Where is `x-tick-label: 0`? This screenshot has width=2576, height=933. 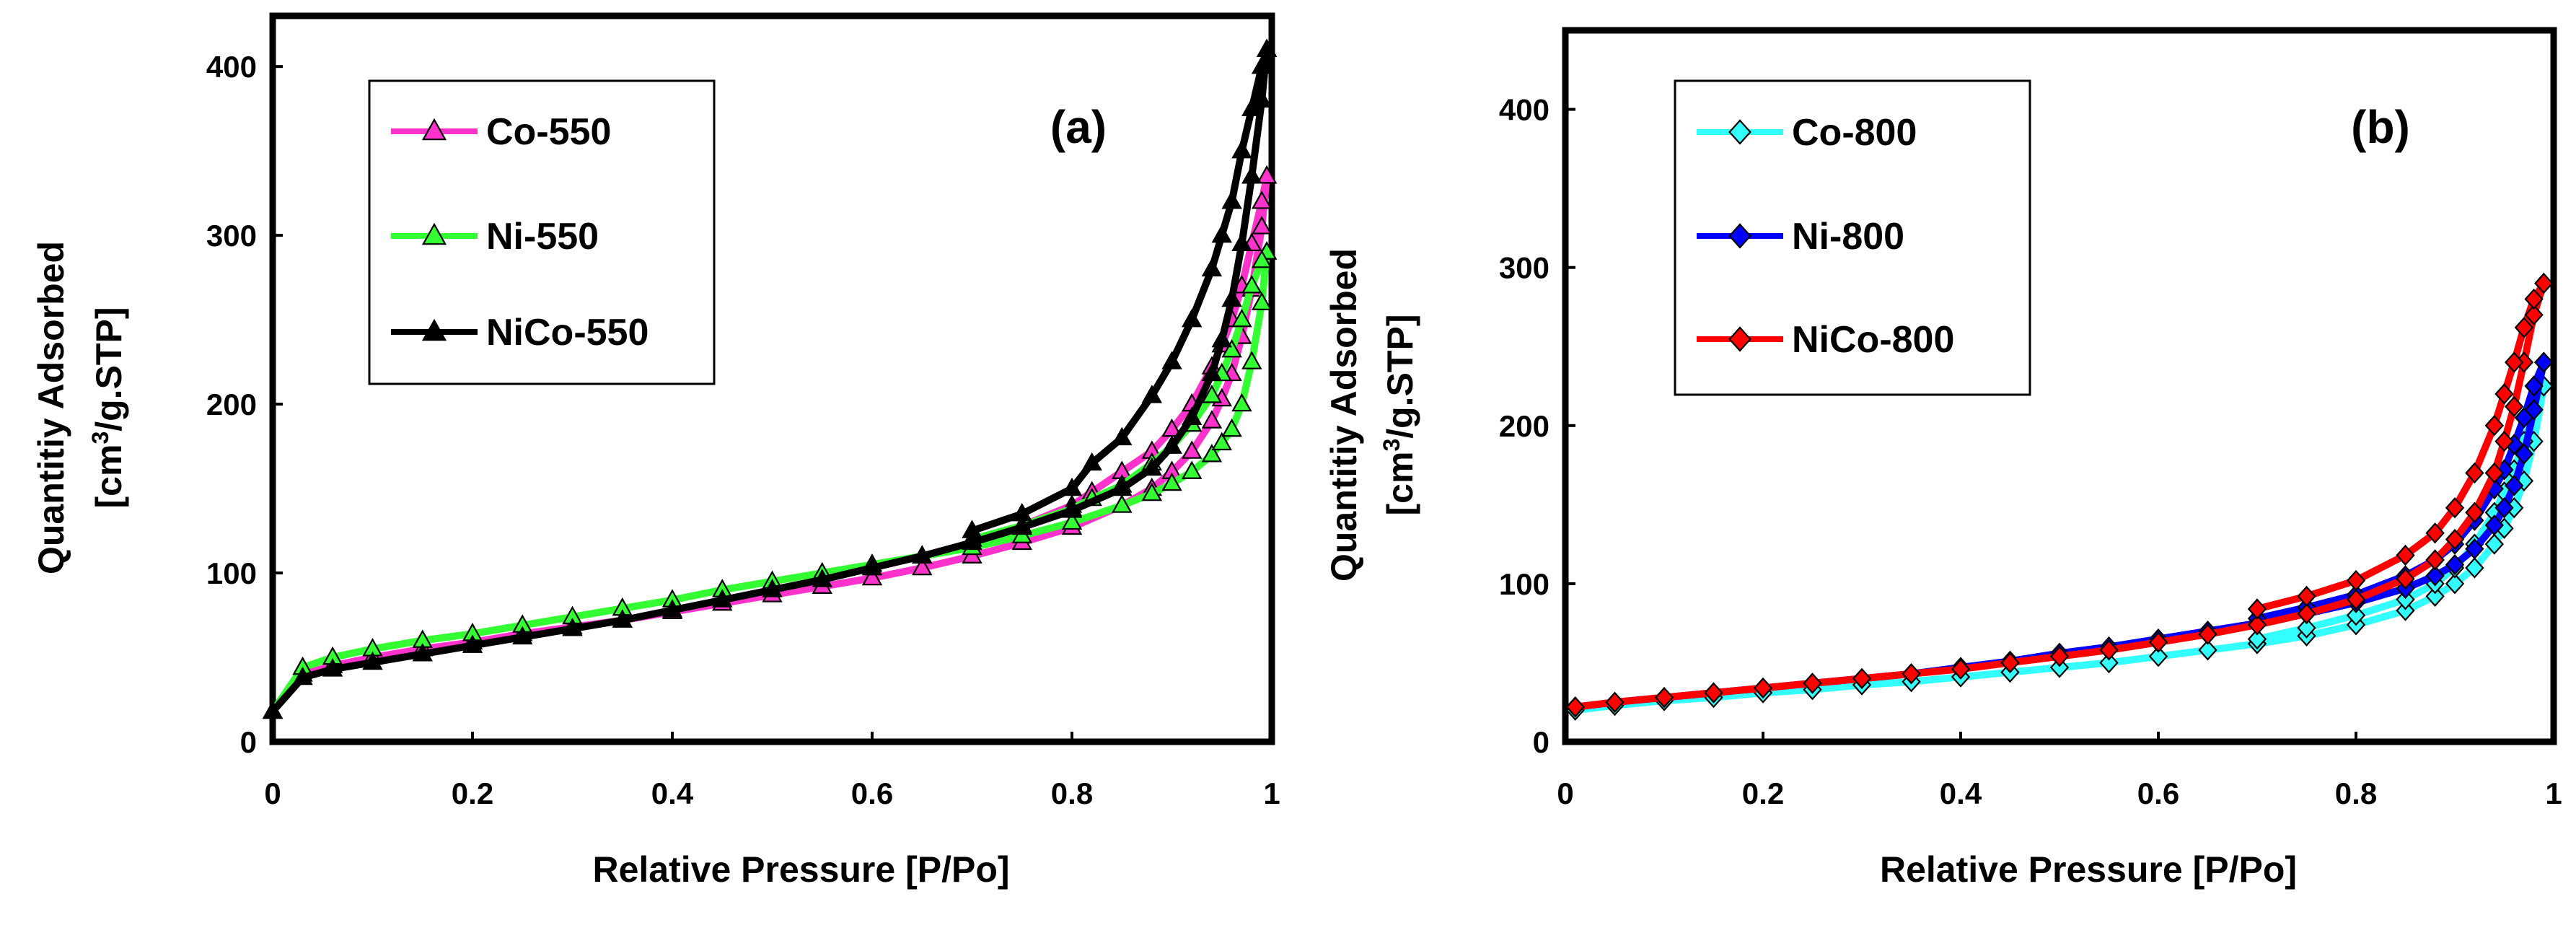
x-tick-label: 0 is located at coordinates (272, 793).